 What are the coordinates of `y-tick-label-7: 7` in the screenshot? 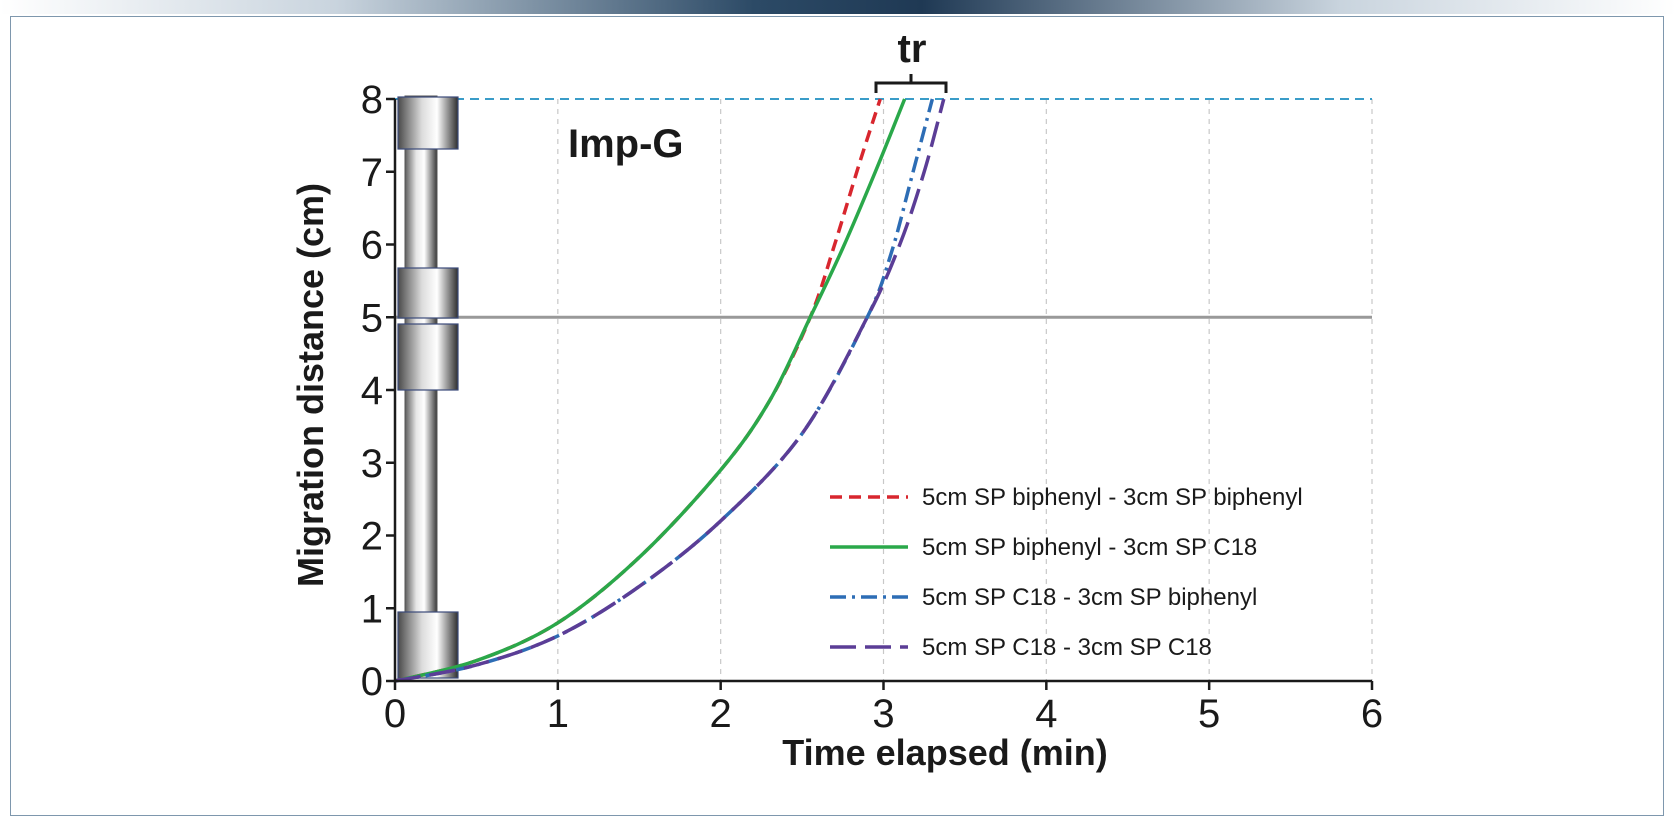 It's located at (372, 173).